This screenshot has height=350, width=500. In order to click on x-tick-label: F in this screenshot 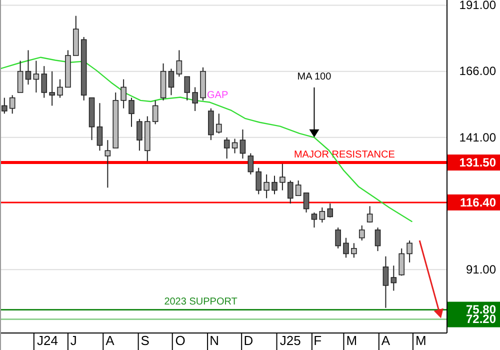, I will do `click(318, 340)`.